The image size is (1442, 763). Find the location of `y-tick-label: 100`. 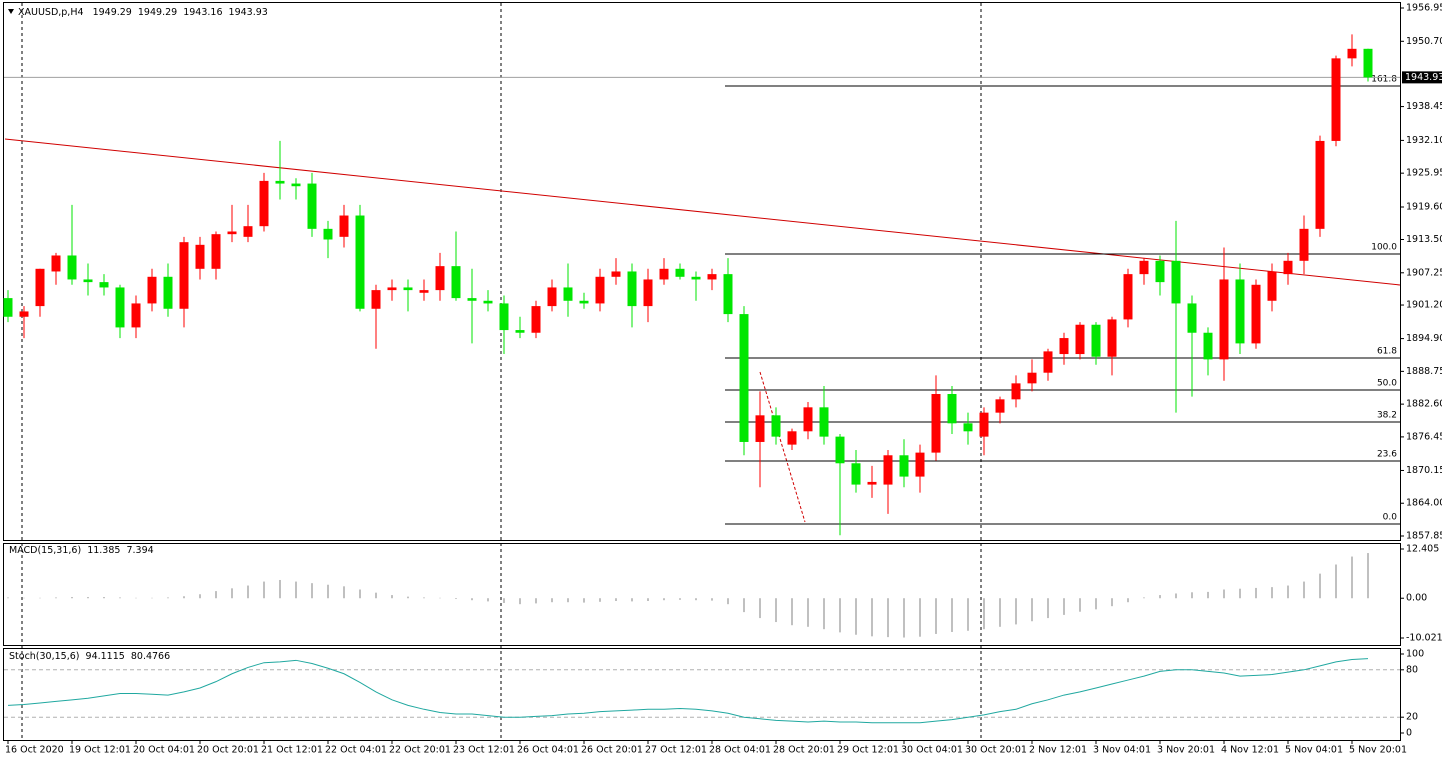

y-tick-label: 100 is located at coordinates (1415, 654).